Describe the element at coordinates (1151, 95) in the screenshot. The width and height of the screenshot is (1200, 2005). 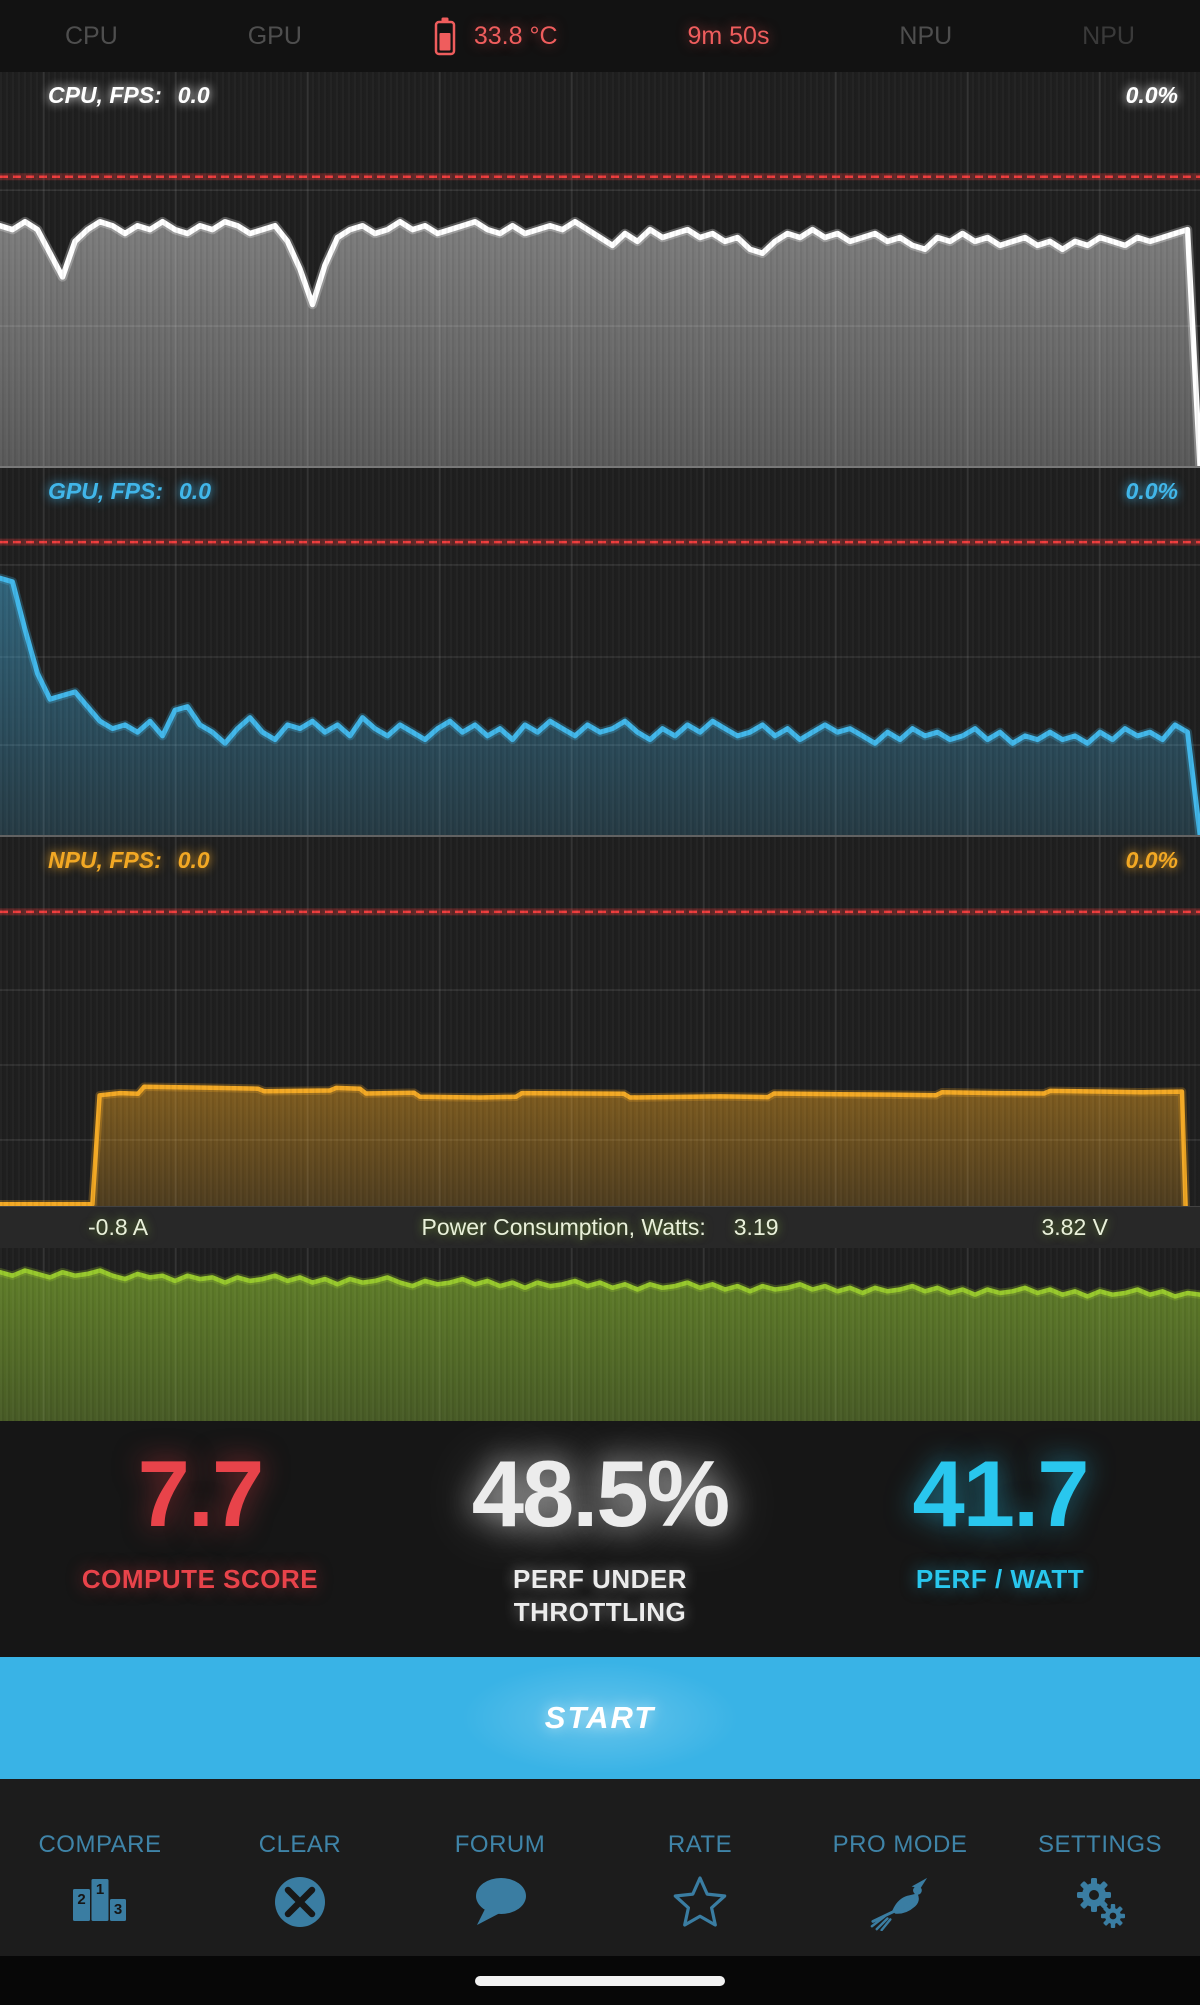
I see `cpu-percent-value: 0.0%` at that location.